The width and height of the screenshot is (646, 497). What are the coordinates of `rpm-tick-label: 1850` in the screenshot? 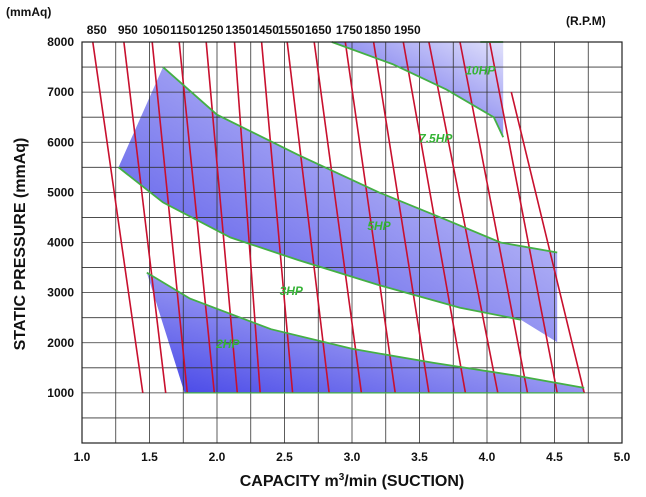 It's located at (377, 30).